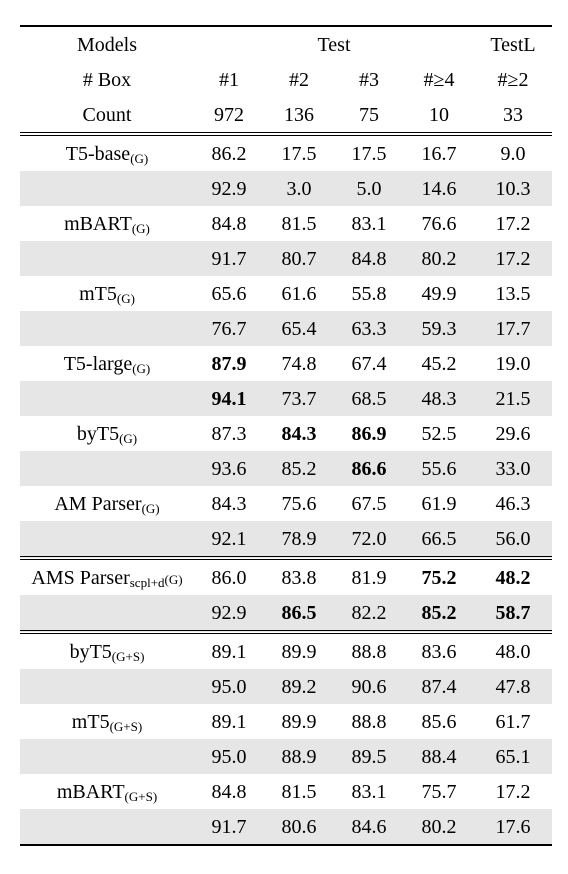  What do you see at coordinates (439, 575) in the screenshot?
I see `score-cell: 75.2` at bounding box center [439, 575].